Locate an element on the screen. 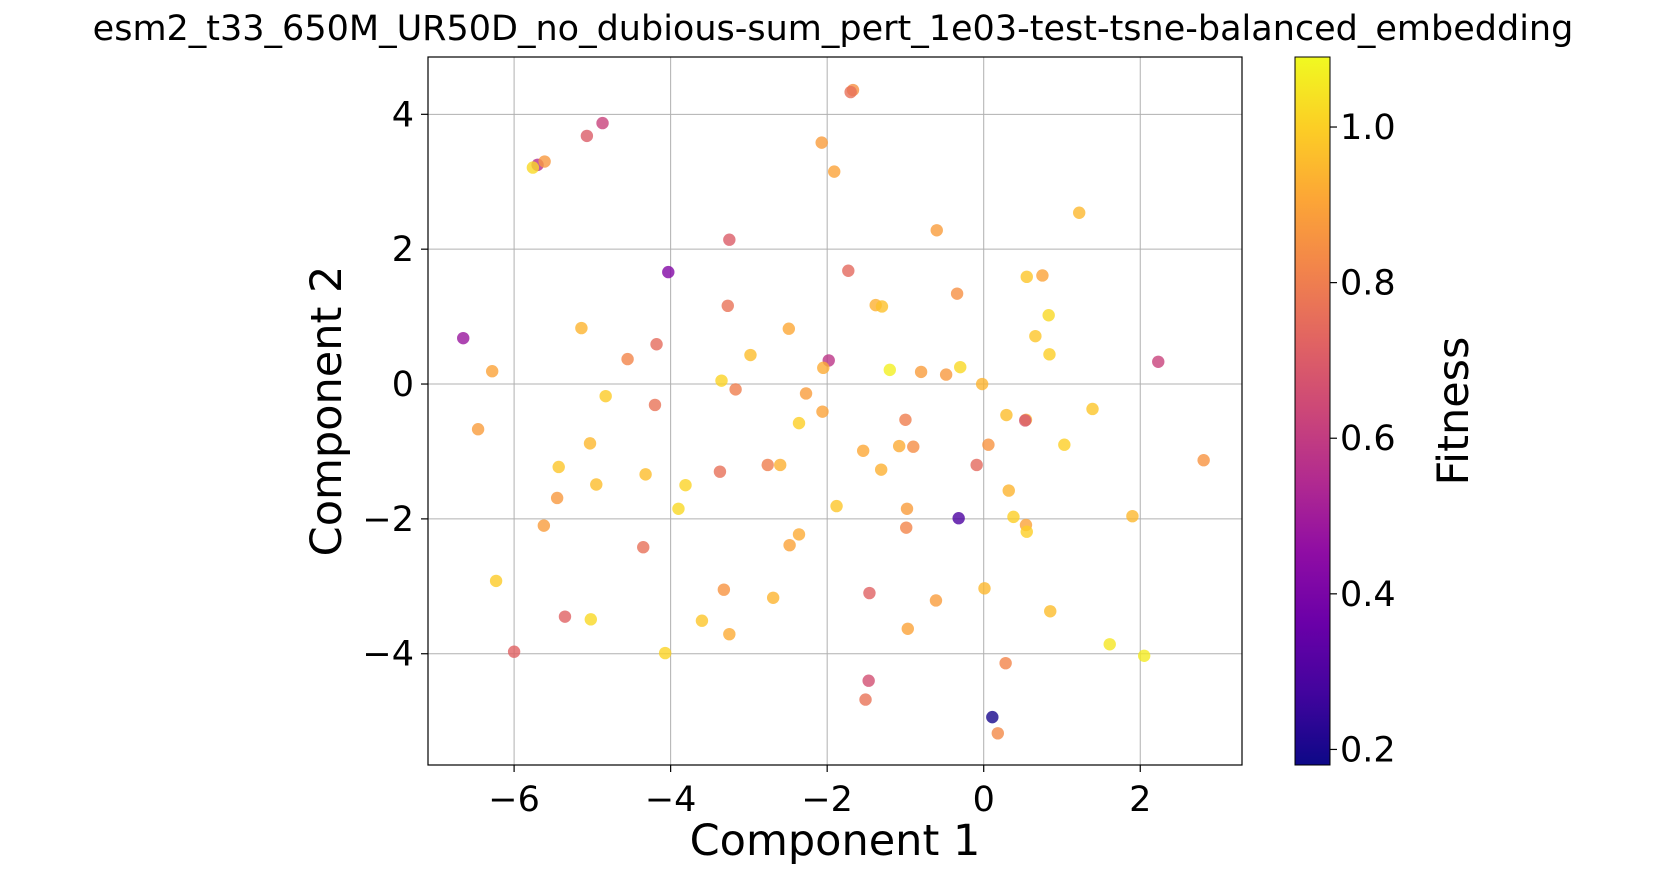  colorbar-ticks: 0.2 0.4 0.6 0.8 1.0 is located at coordinates (1363, 439).